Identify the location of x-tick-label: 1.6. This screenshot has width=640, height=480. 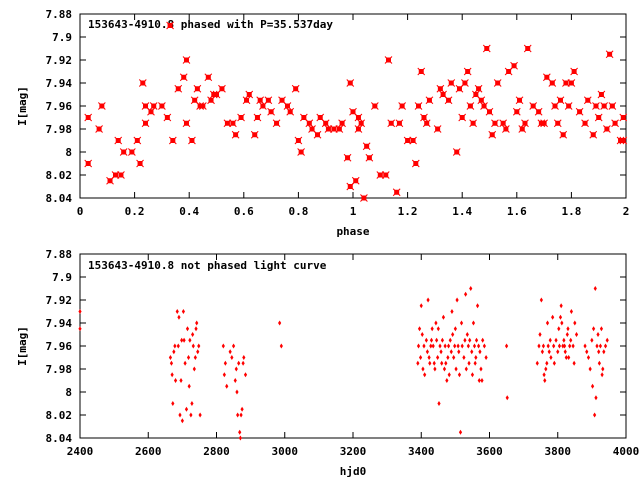
(517, 211).